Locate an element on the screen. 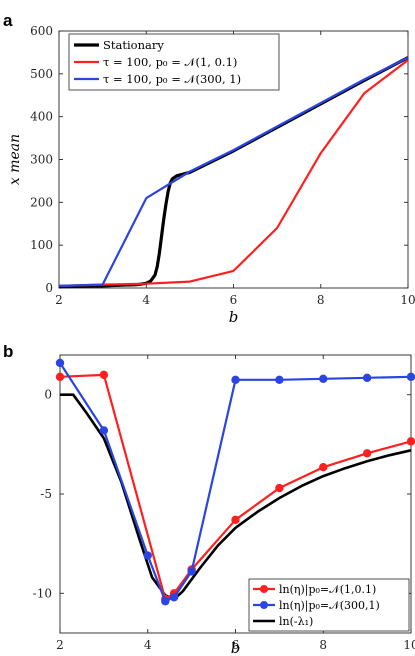 The image size is (415, 656). legend-a is located at coordinates (174, 62).